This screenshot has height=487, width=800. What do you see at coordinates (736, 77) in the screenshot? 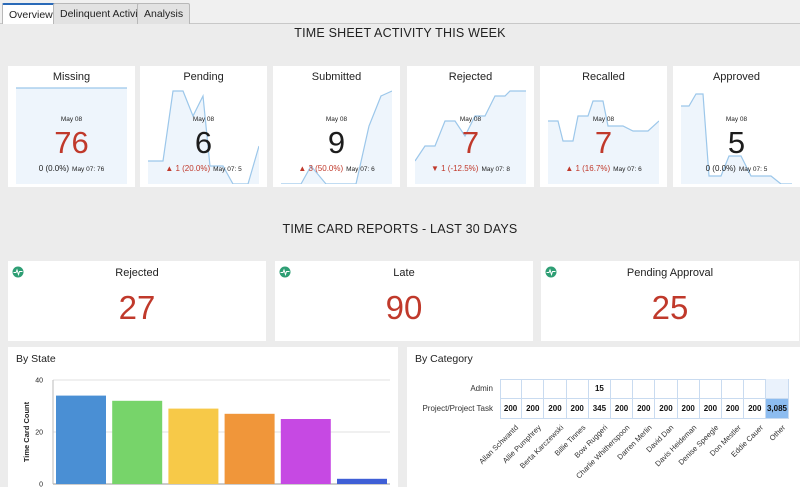
I see `kpi-label: Approved` at bounding box center [736, 77].